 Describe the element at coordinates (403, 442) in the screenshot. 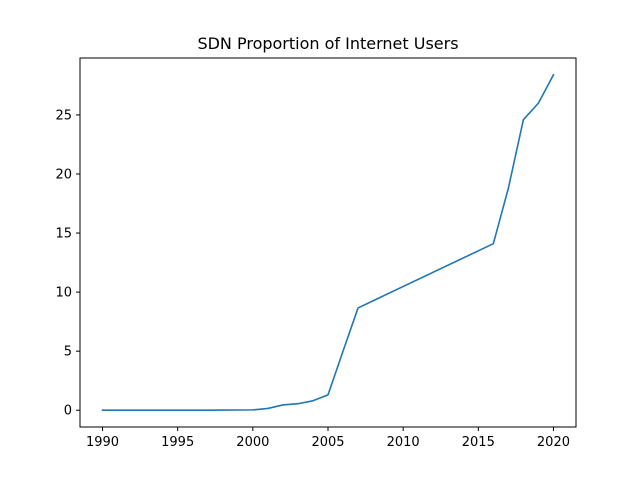

I see `x-tick-label: 2010` at that location.